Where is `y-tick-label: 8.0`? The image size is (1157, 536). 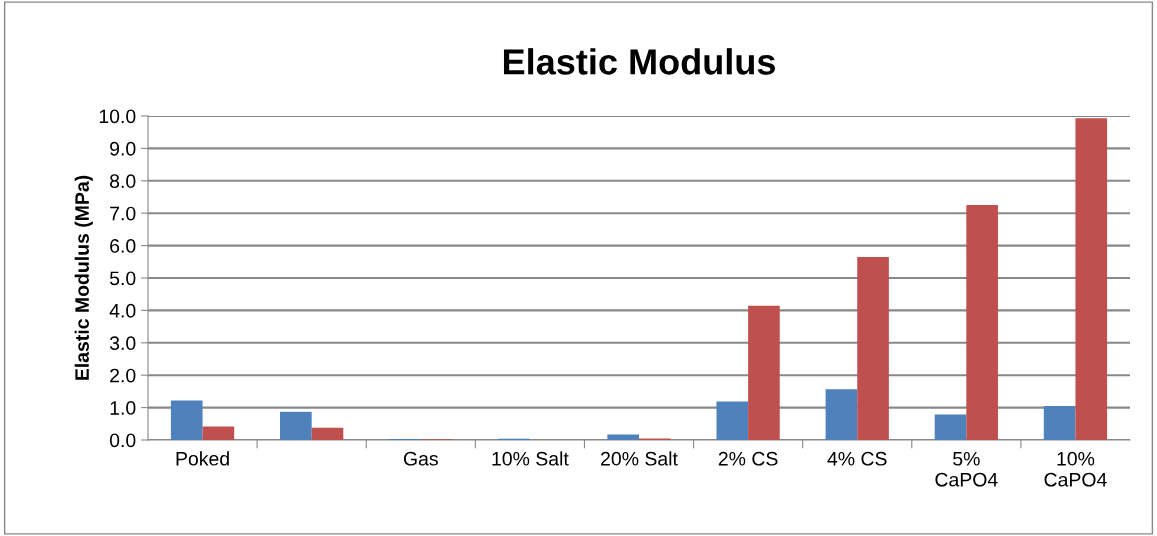
y-tick-label: 8.0 is located at coordinates (123, 181).